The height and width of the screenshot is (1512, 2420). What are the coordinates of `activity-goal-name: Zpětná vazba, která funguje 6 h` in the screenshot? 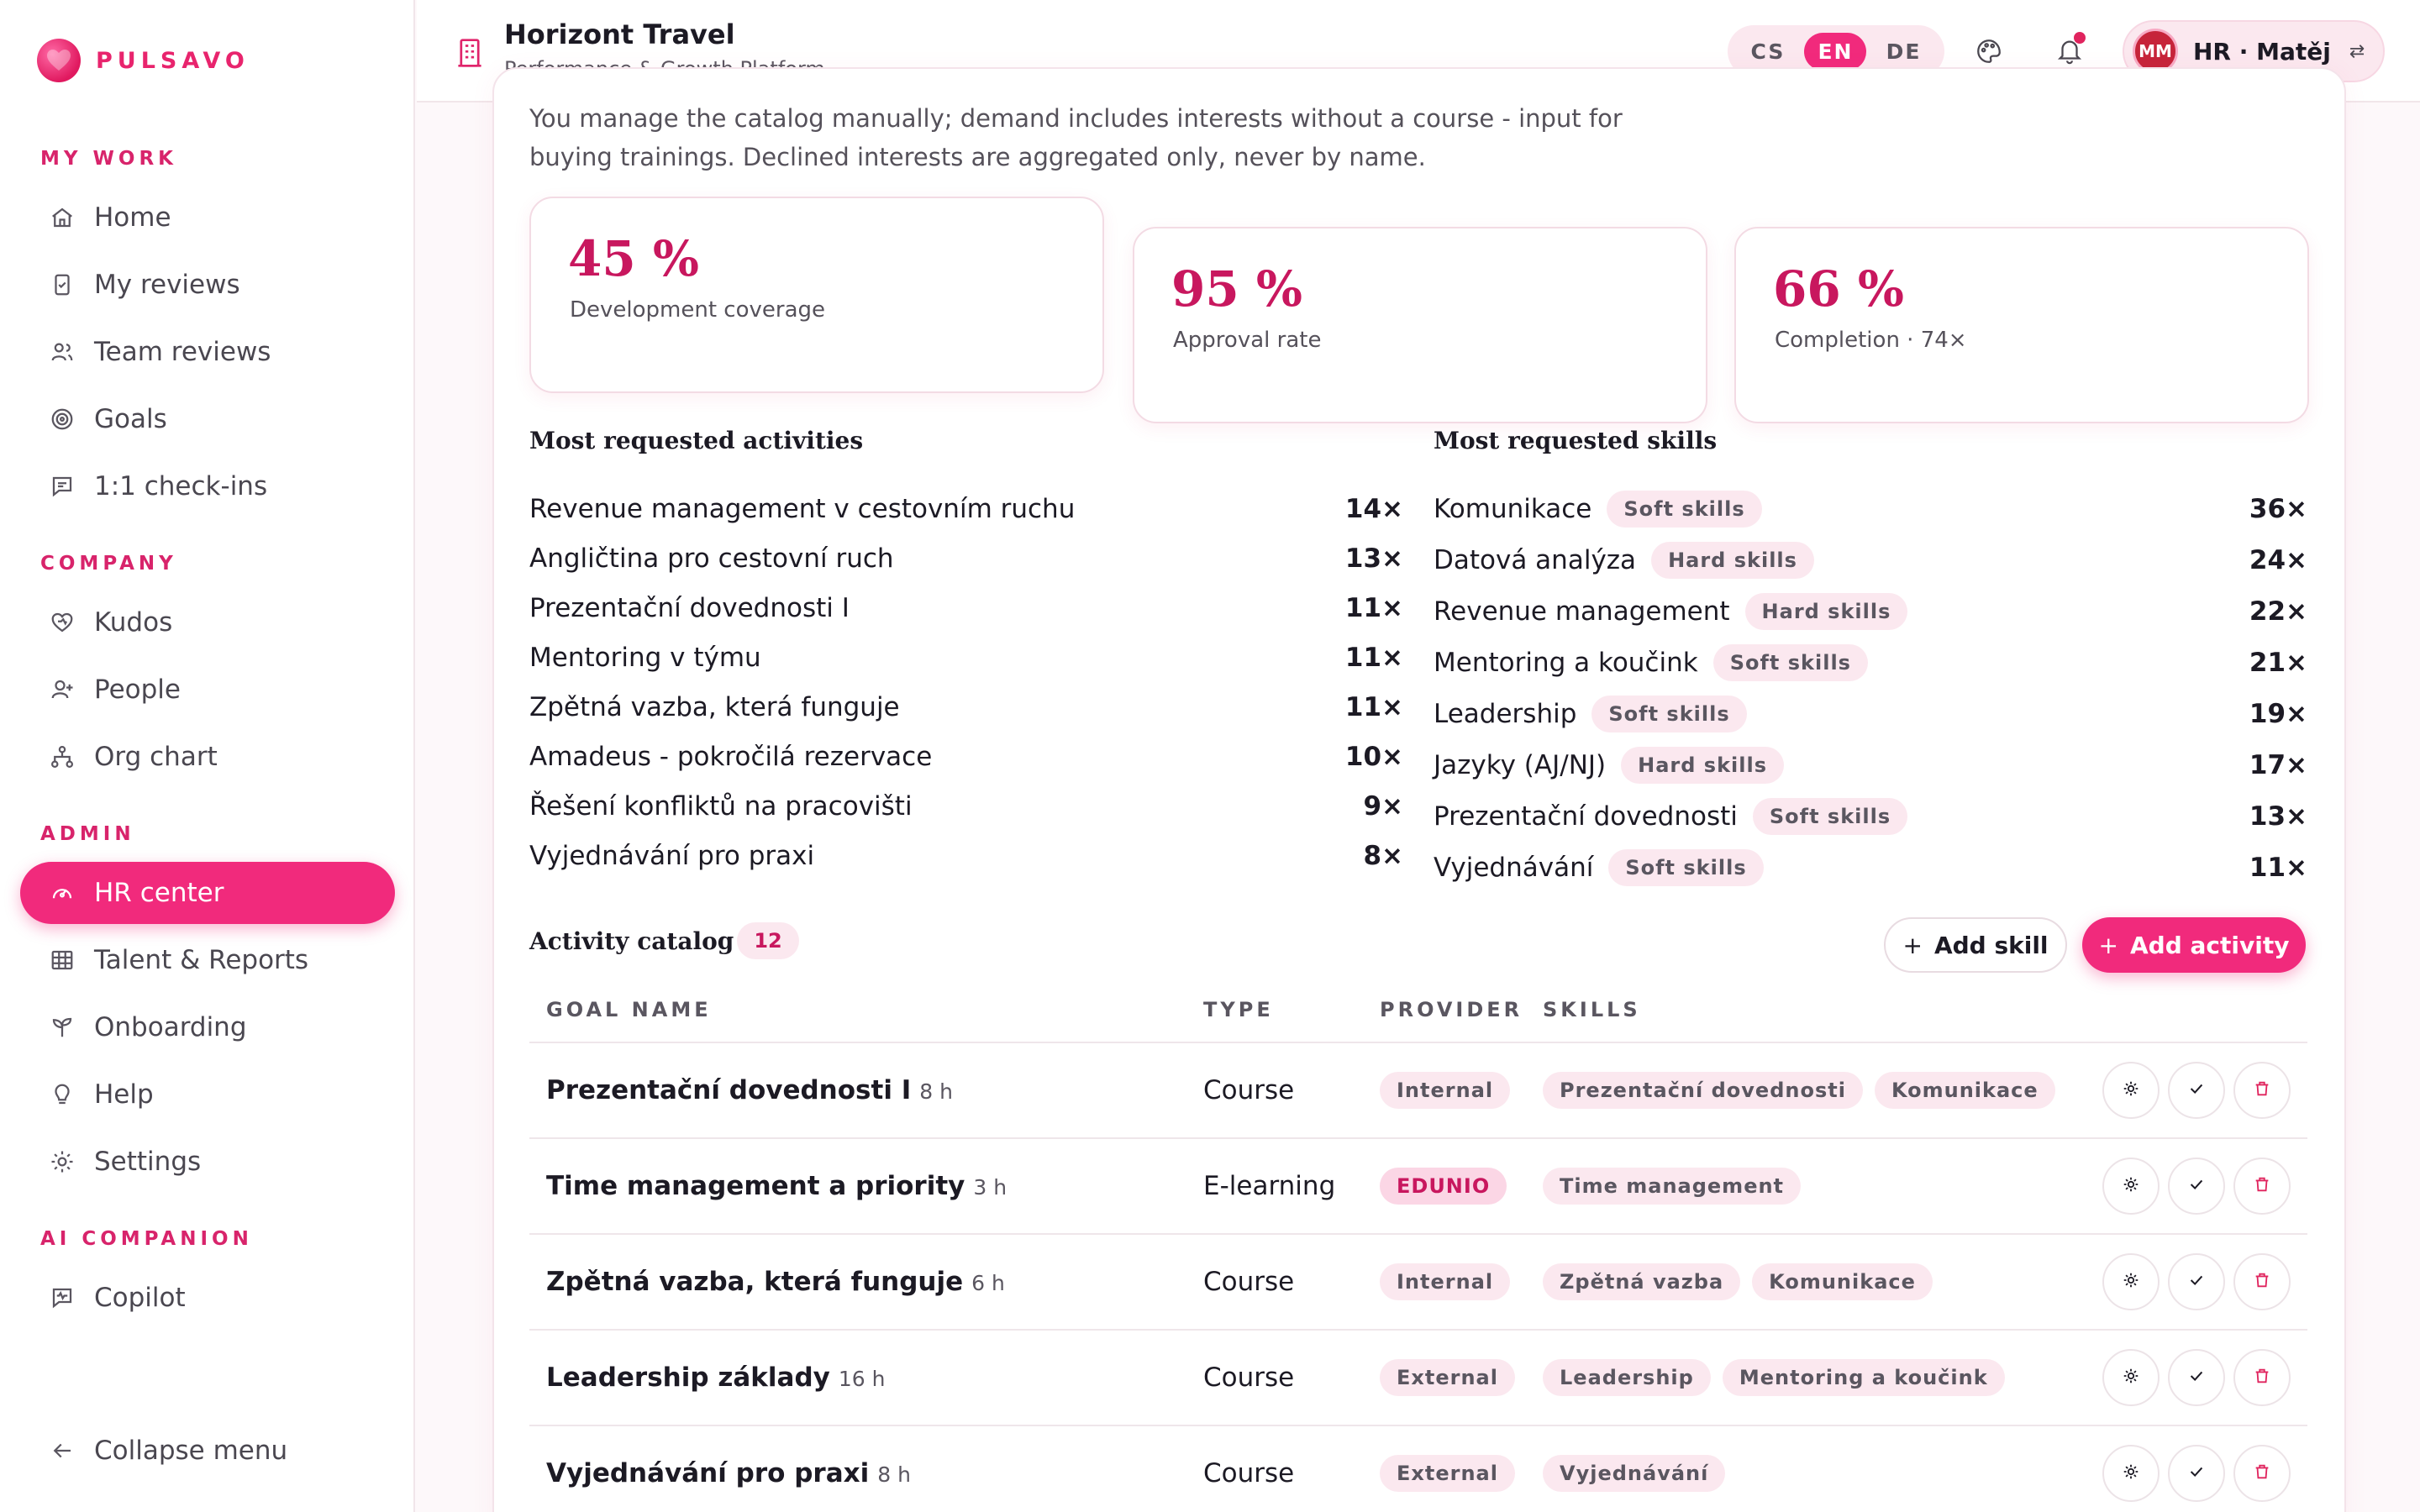 It's located at (775, 1282).